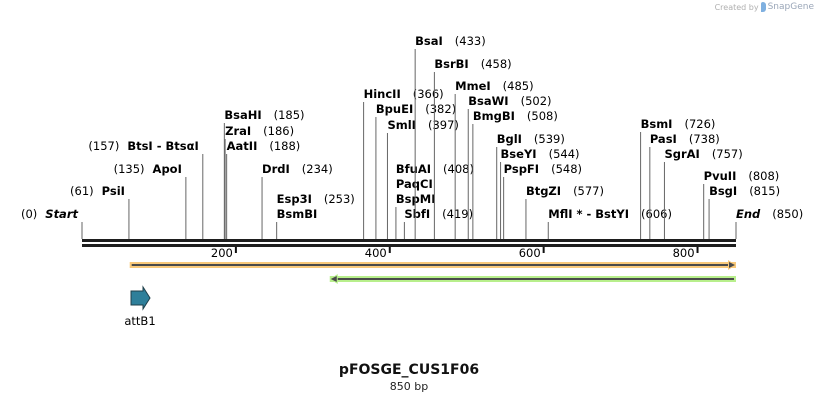 Image resolution: width=818 pixels, height=402 pixels. Describe the element at coordinates (496, 64) in the screenshot. I see `site-position: (458)` at that location.